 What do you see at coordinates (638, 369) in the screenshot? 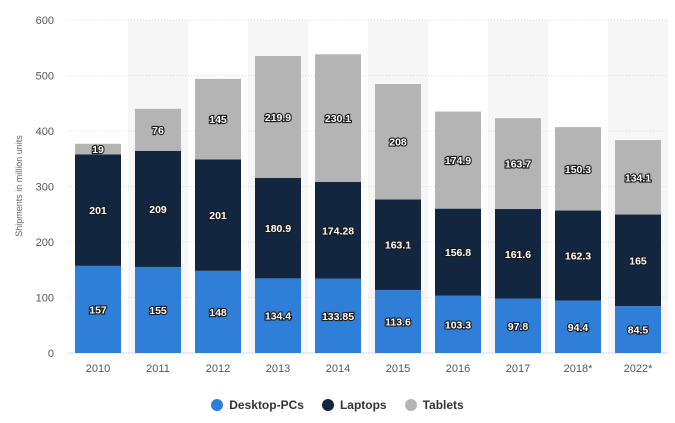
I see `x-tick-label: 2022*` at bounding box center [638, 369].